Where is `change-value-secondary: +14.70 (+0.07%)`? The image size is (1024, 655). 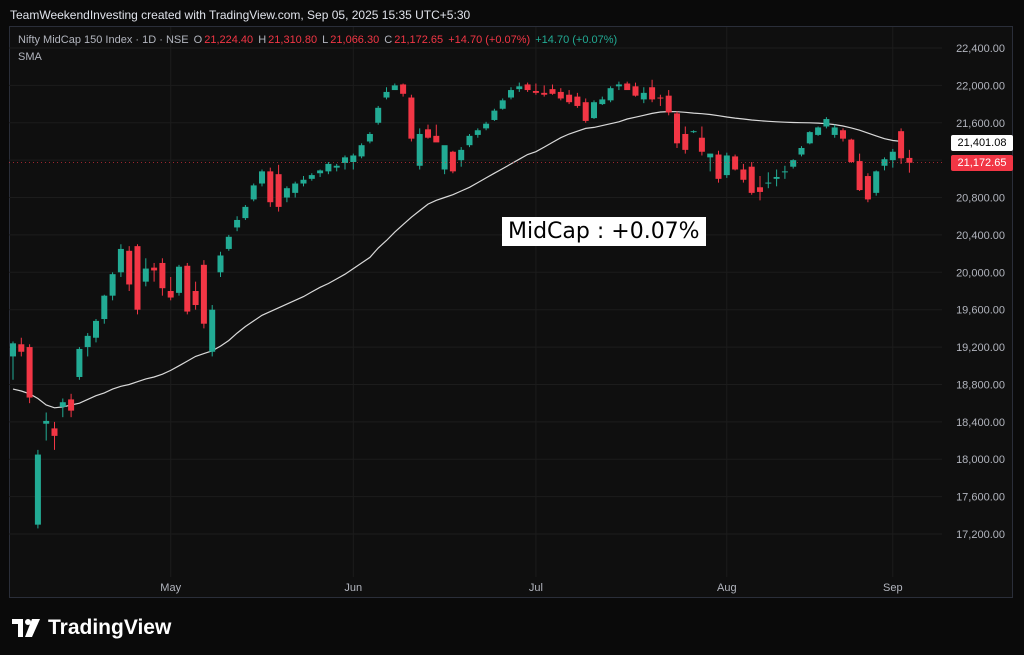
change-value-secondary: +14.70 (+0.07%) is located at coordinates (576, 40).